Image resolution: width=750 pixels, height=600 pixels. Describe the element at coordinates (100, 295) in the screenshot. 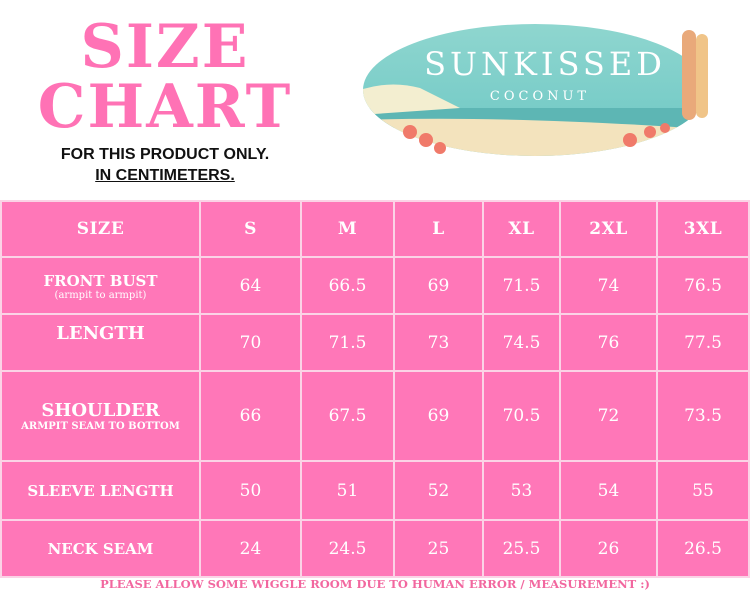

I see `label-note: (armpit to armpit)` at that location.